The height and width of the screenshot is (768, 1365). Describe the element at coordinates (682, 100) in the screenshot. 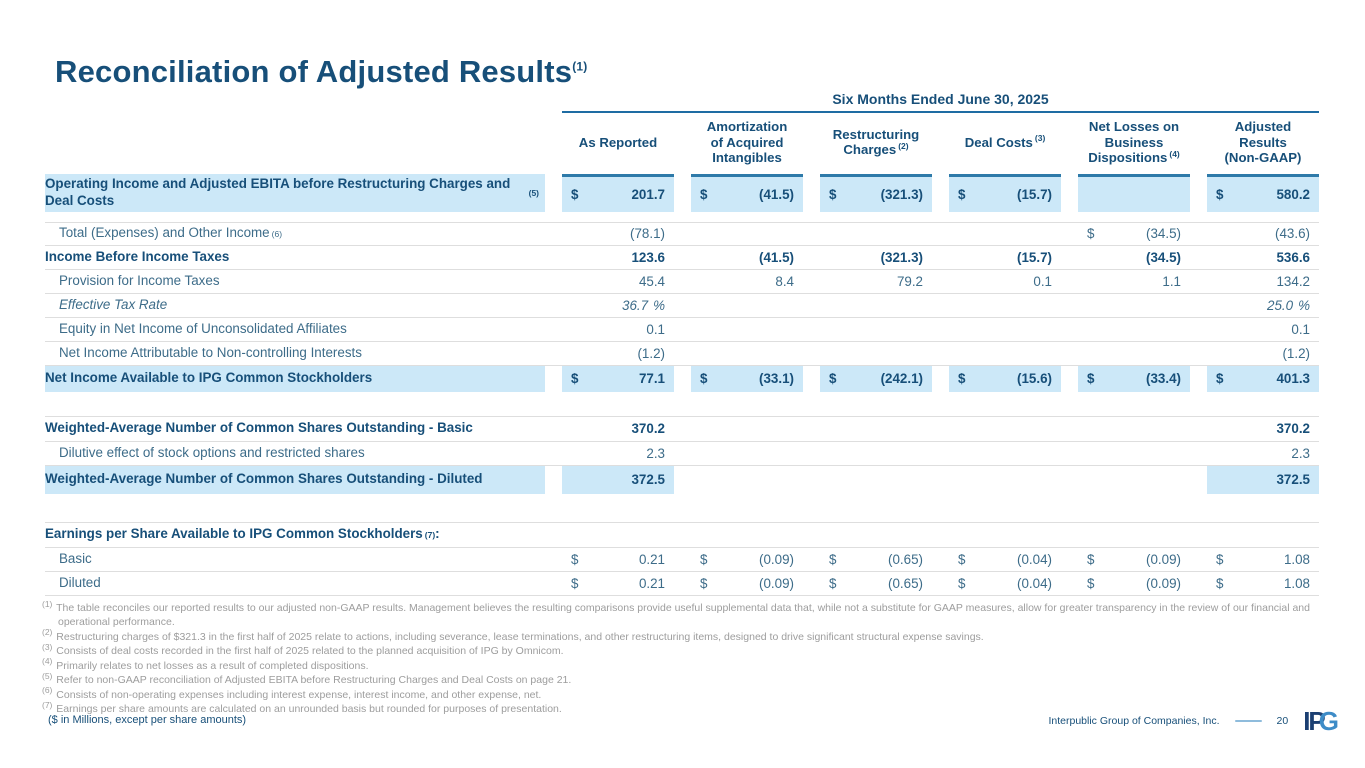

I see `period-header-row: Six Months Ended June 30, 2025` at that location.